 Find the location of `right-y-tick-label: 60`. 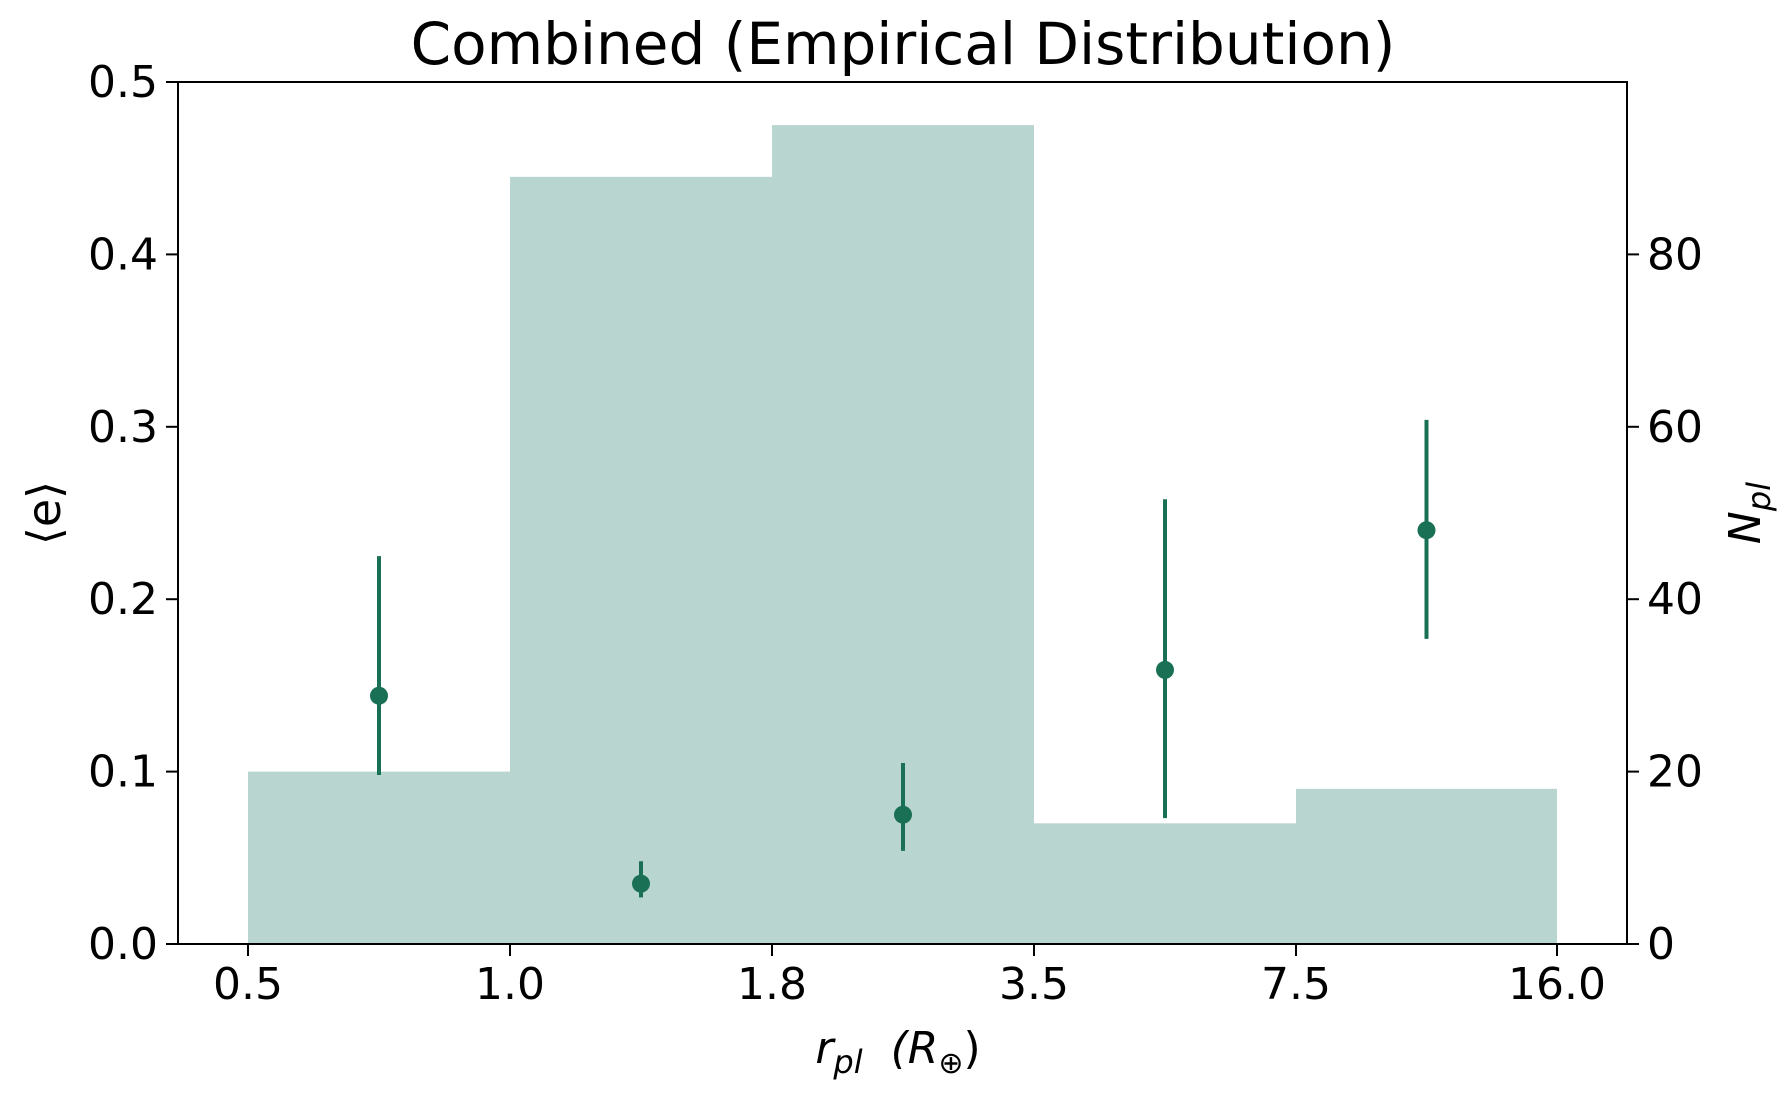

right-y-tick-label: 60 is located at coordinates (1675, 427).